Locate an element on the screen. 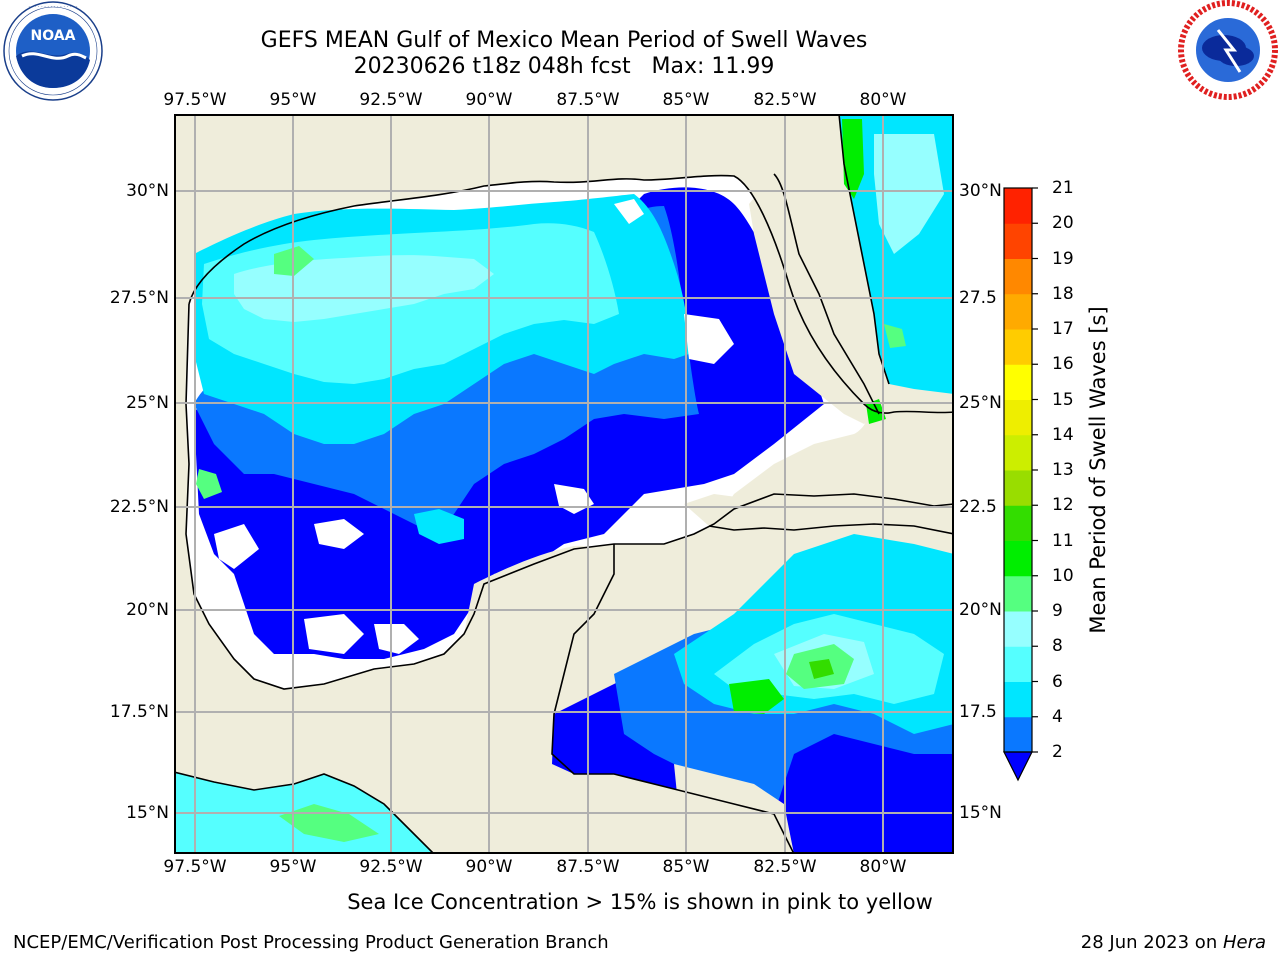 The image size is (1280, 960). noaa-logo-text: NOAA is located at coordinates (53, 36).